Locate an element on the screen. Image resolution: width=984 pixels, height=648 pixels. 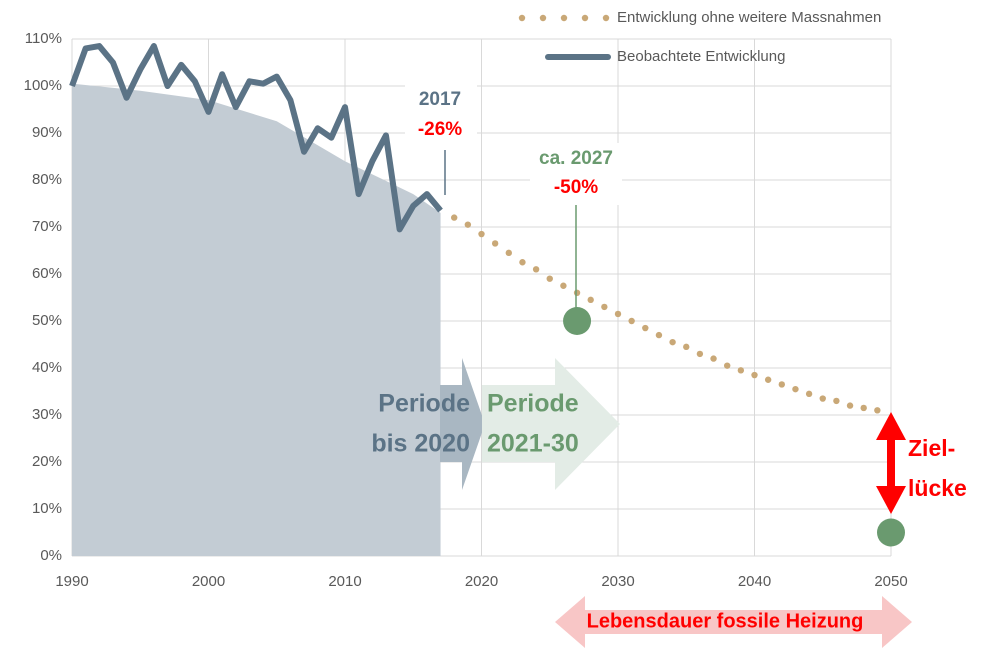
y-tick-label: 100% is located at coordinates (43, 85).